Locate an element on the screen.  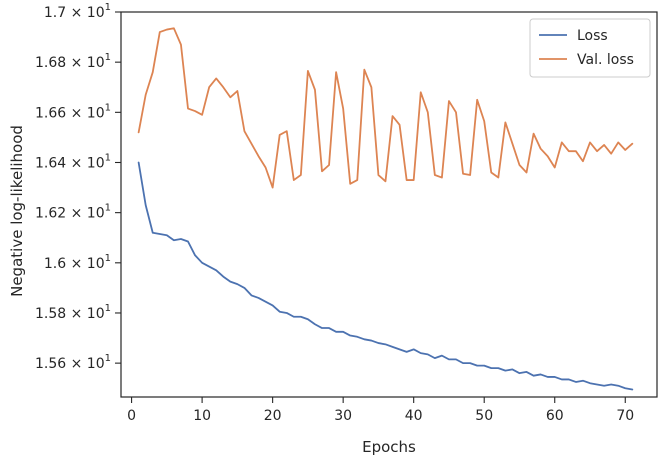
y-tick-label: 1.62 × 10¹ is located at coordinates (73, 212).